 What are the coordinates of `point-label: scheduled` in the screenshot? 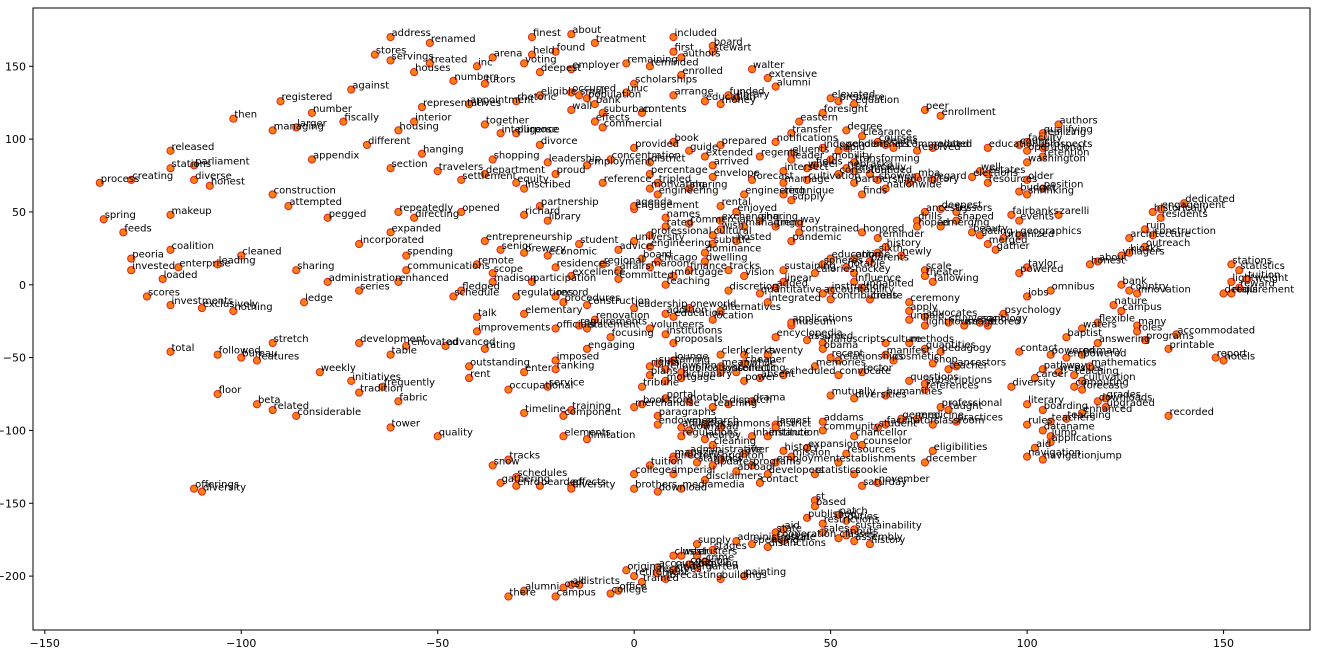 It's located at (809, 371).